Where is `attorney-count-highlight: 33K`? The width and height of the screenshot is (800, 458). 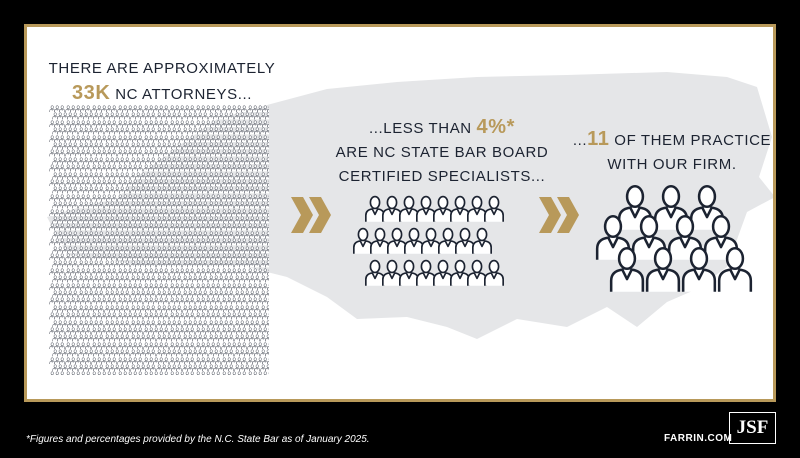 attorney-count-highlight: 33K is located at coordinates (91, 93).